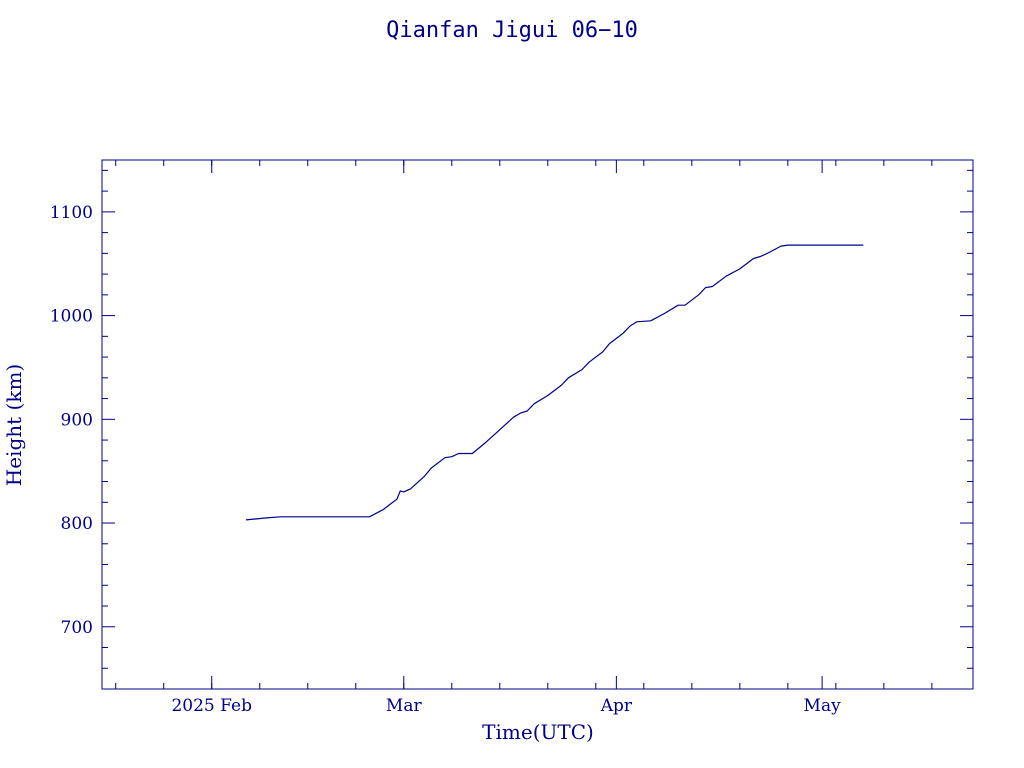 This screenshot has height=768, width=1024. Describe the element at coordinates (77, 628) in the screenshot. I see `y-tick-label: 700` at that location.